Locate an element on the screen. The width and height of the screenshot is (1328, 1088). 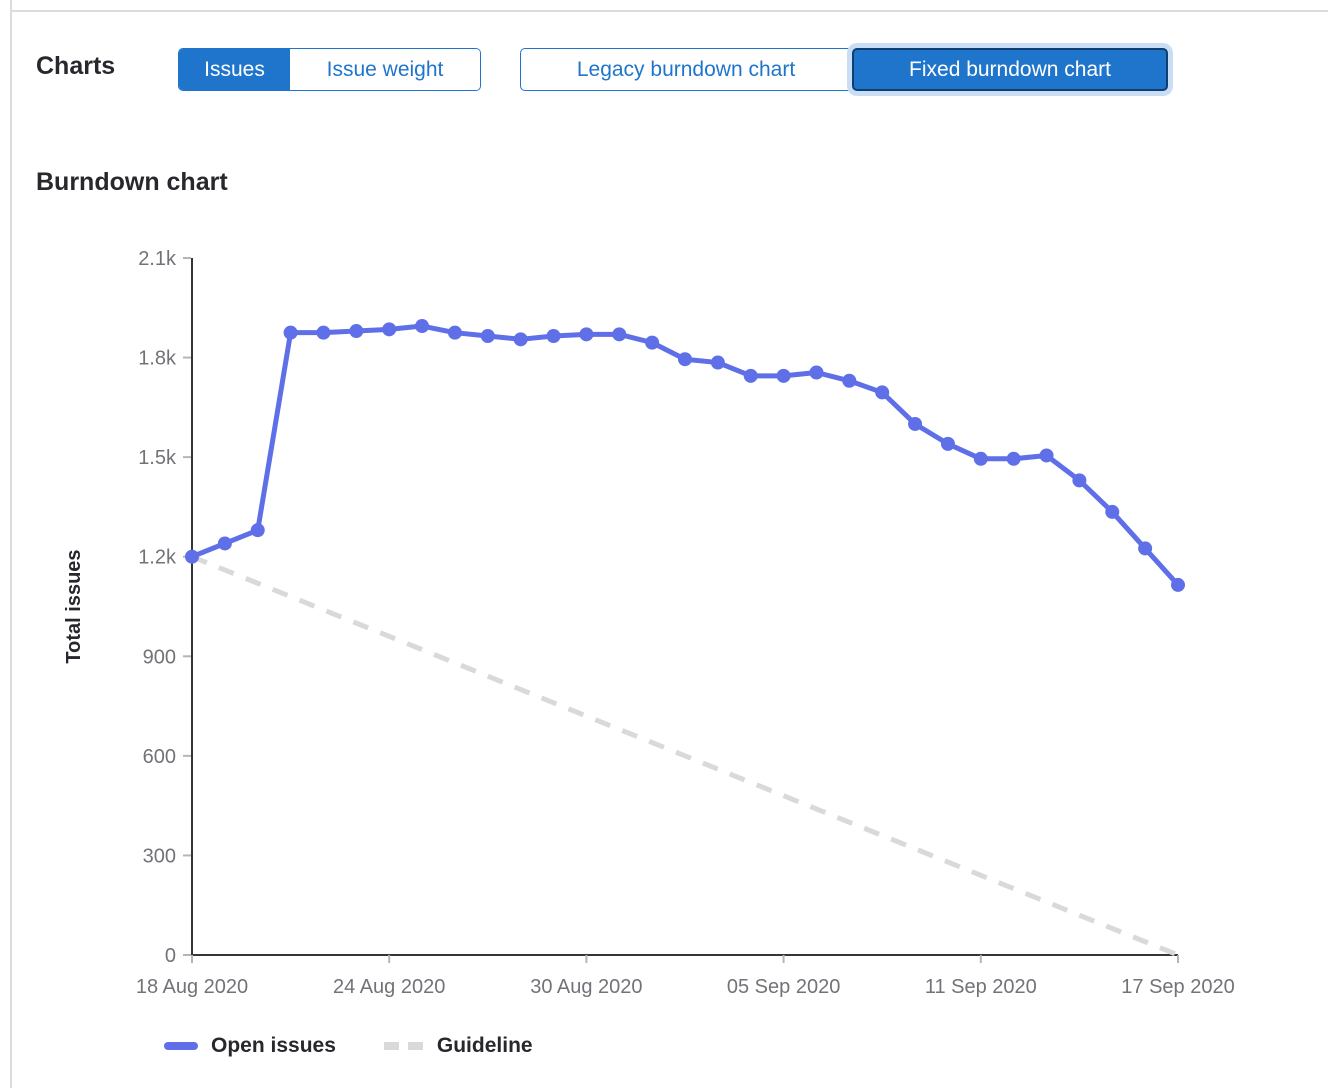
legend-item-open-issues: Open issues is located at coordinates (250, 1046).